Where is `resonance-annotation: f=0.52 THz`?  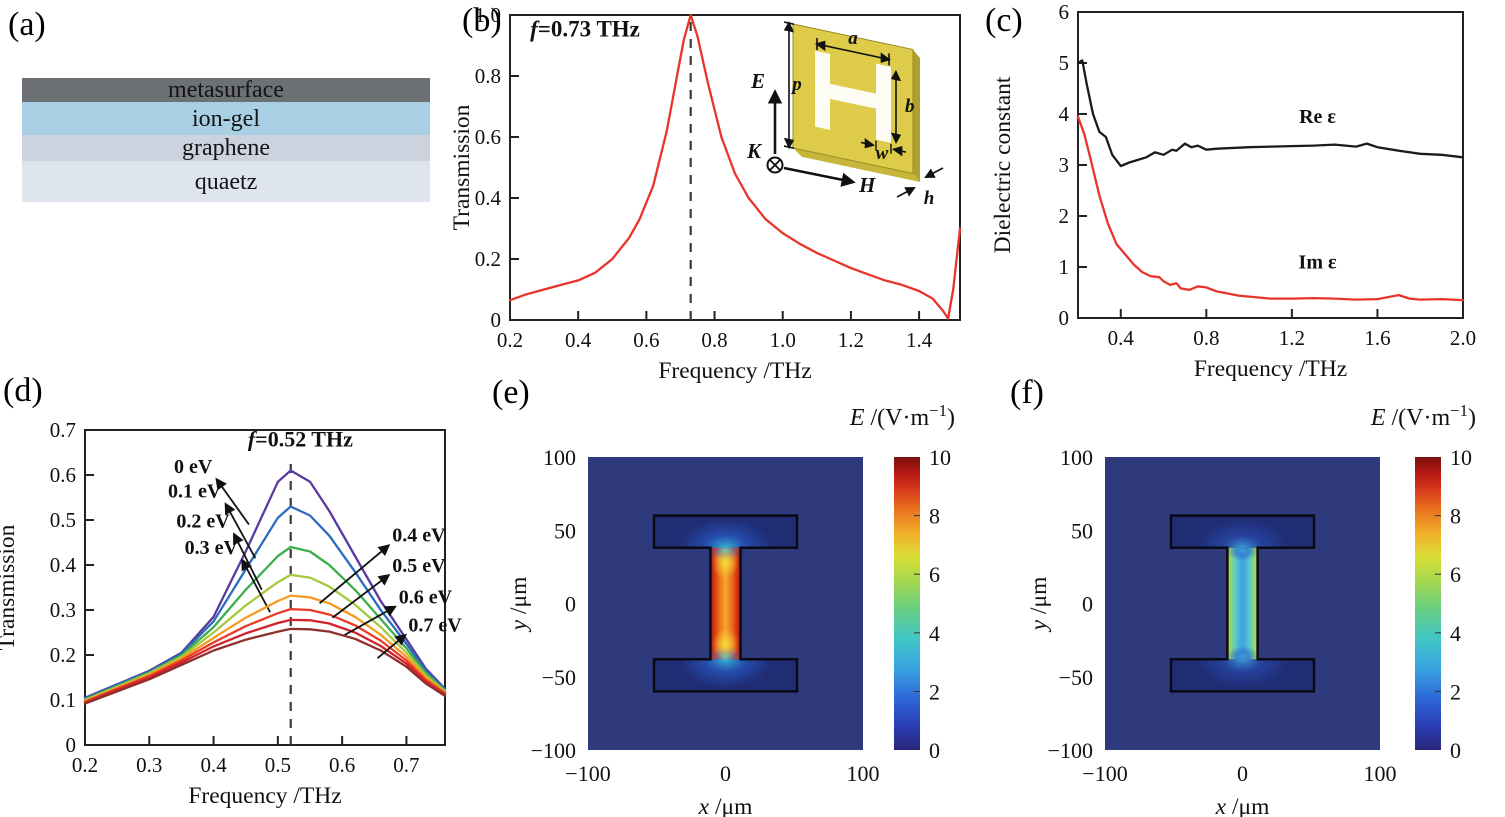 resonance-annotation: f=0.52 THz is located at coordinates (300, 439).